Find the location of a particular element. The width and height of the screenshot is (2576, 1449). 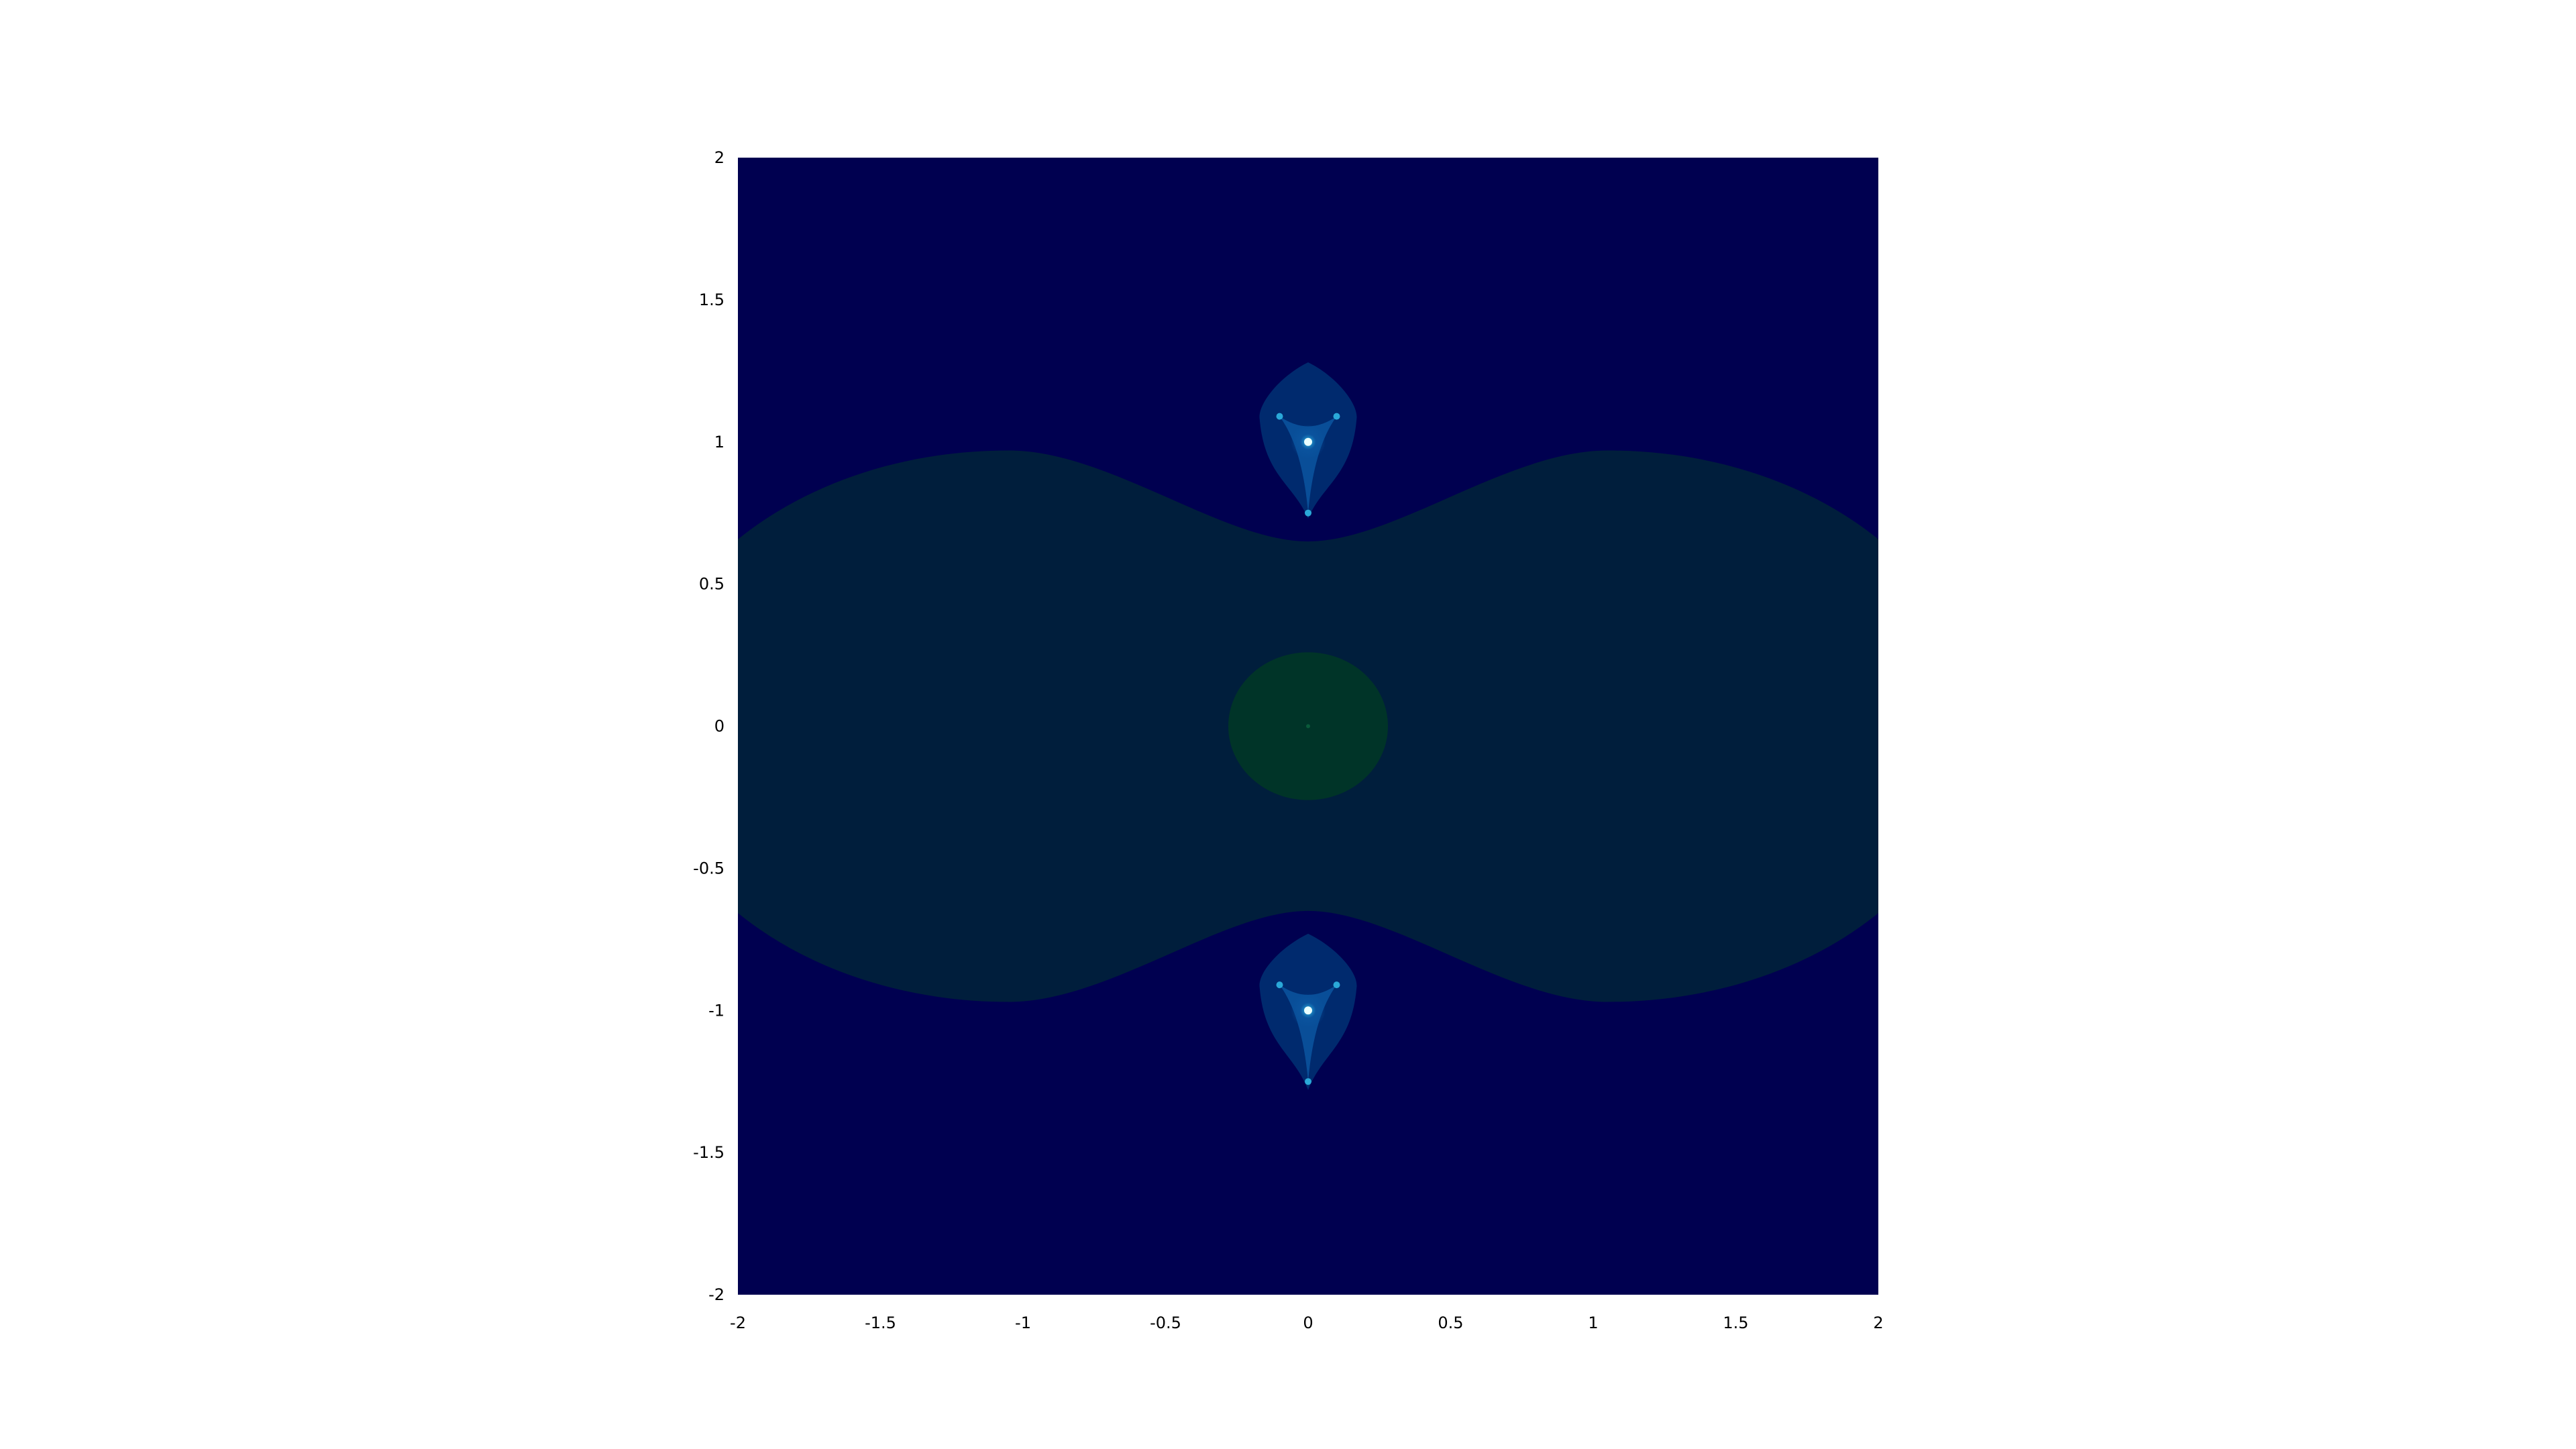

y-tick-label: 2 is located at coordinates (719, 157).